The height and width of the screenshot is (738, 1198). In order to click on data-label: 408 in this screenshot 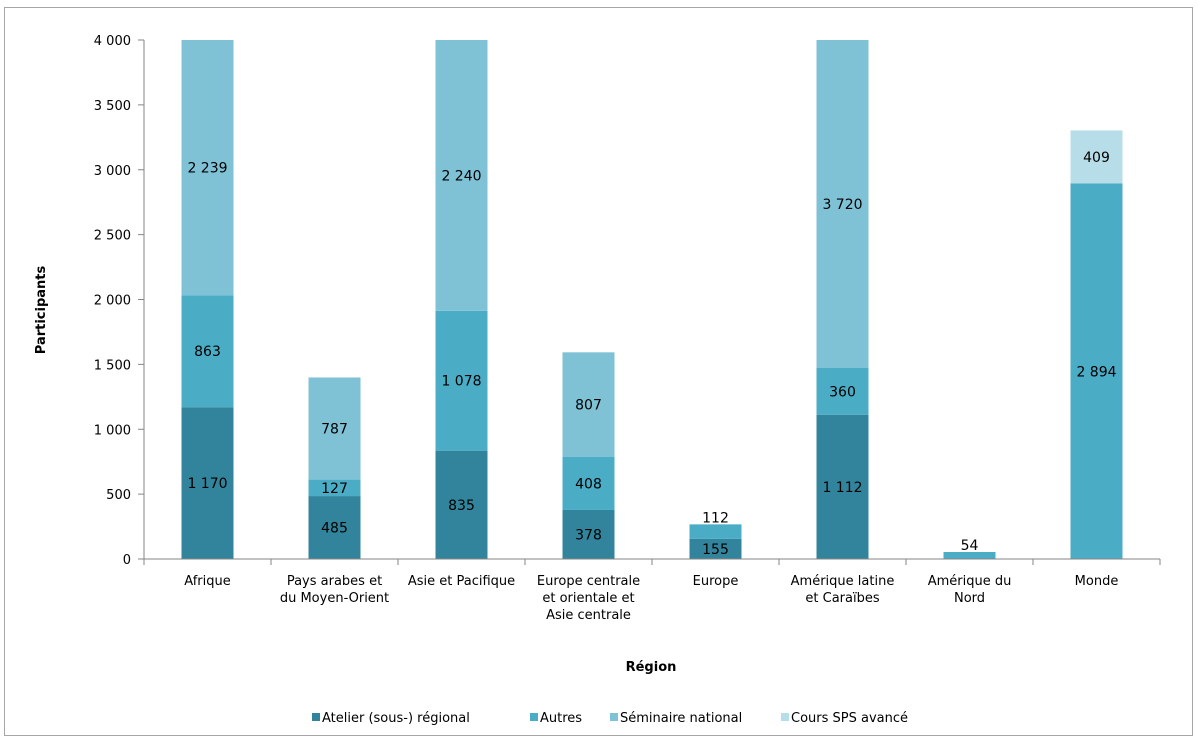, I will do `click(588, 484)`.